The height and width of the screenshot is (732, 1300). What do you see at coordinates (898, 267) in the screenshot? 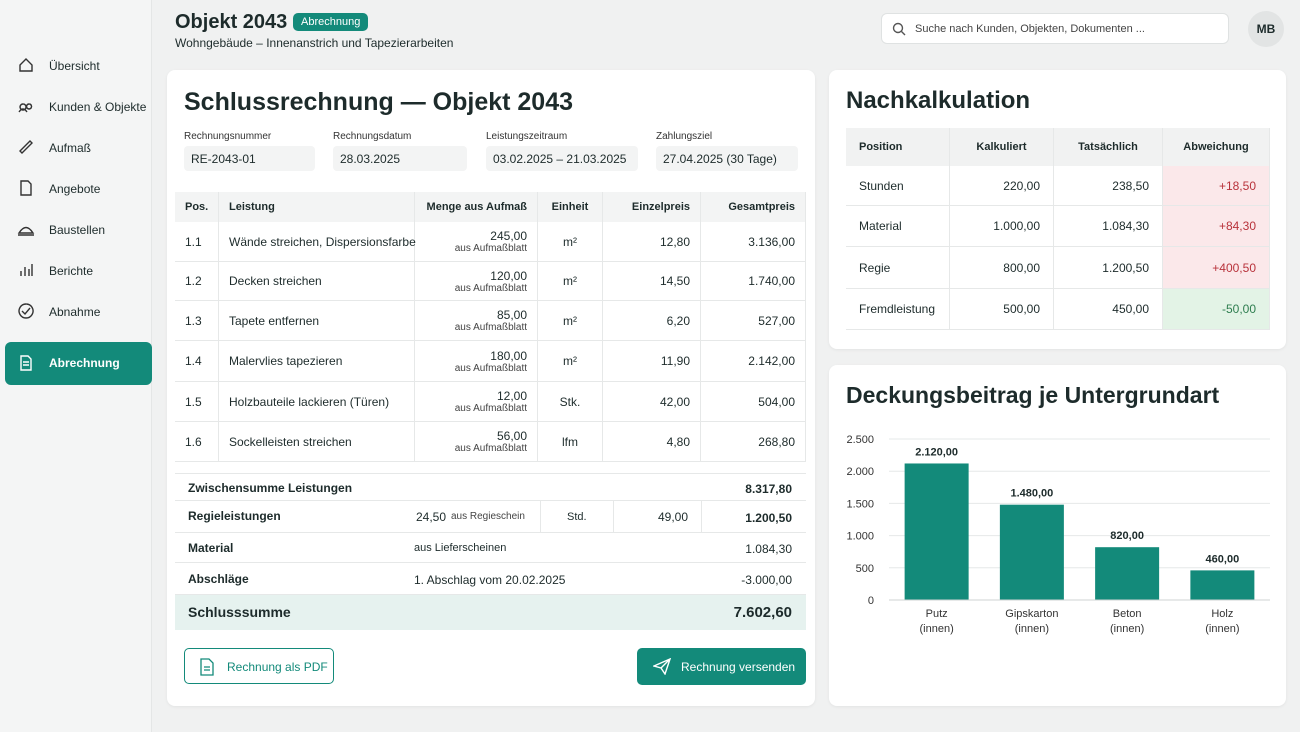
I see `nachkalk-cell: Regie` at bounding box center [898, 267].